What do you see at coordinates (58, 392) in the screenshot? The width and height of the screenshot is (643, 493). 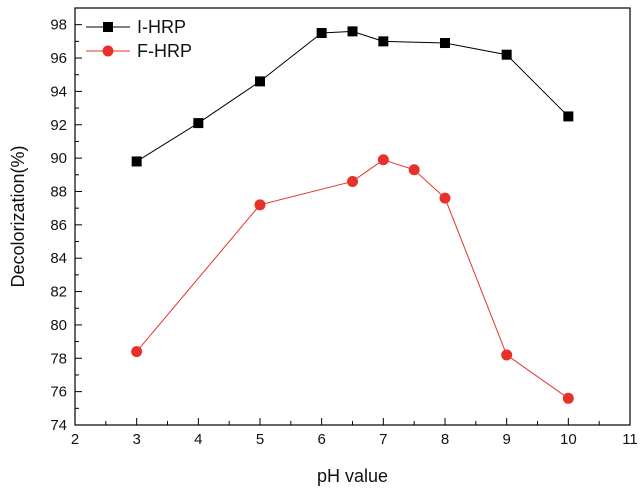 I see `y-tick-label: 76` at bounding box center [58, 392].